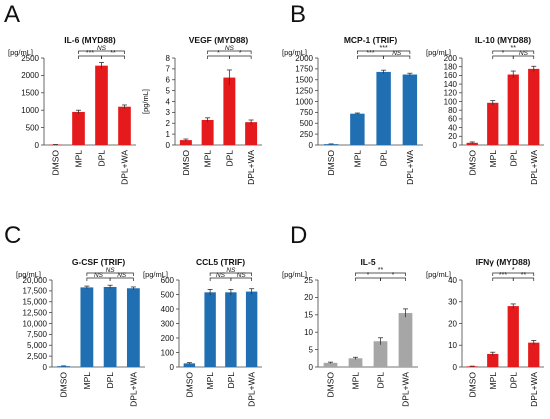 This screenshot has width=550, height=419. I want to click on y-tick-label: 2, so click(168, 123).